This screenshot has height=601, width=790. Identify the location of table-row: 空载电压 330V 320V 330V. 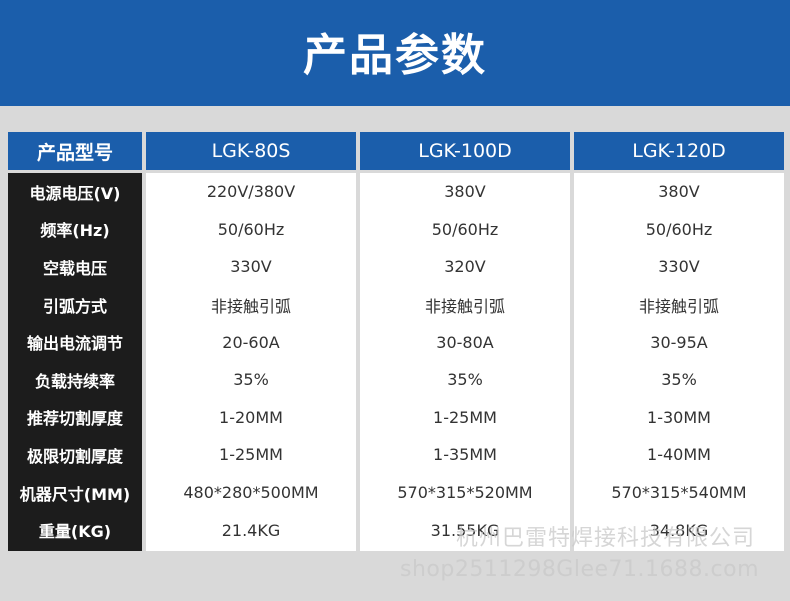
(396, 267).